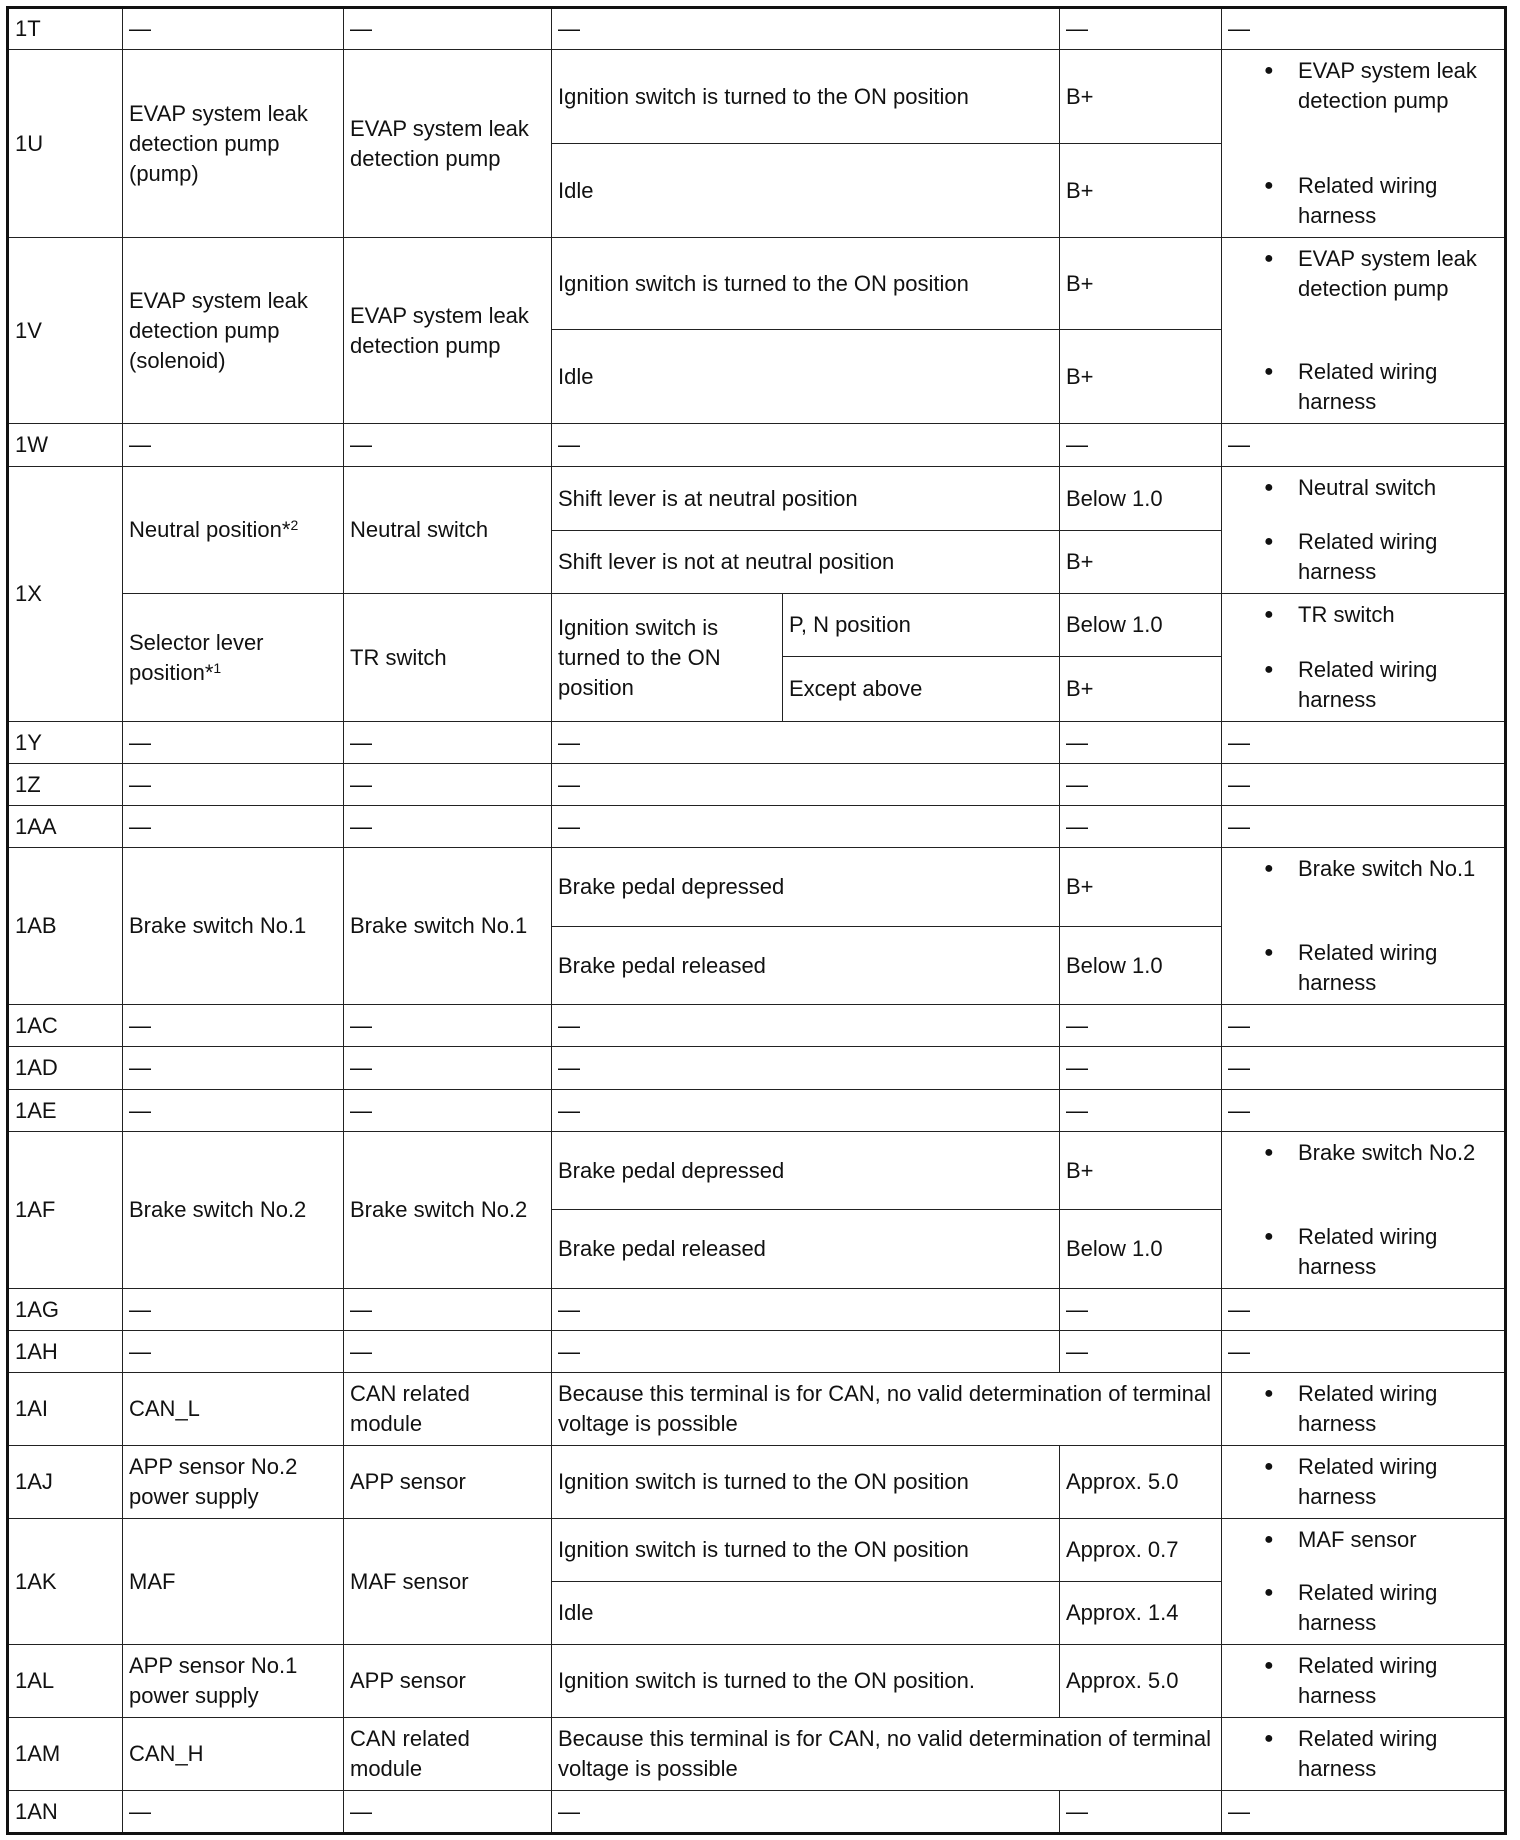 This screenshot has width=1520, height=1840. I want to click on table-row: 1AH — — — — —, so click(756, 1351).